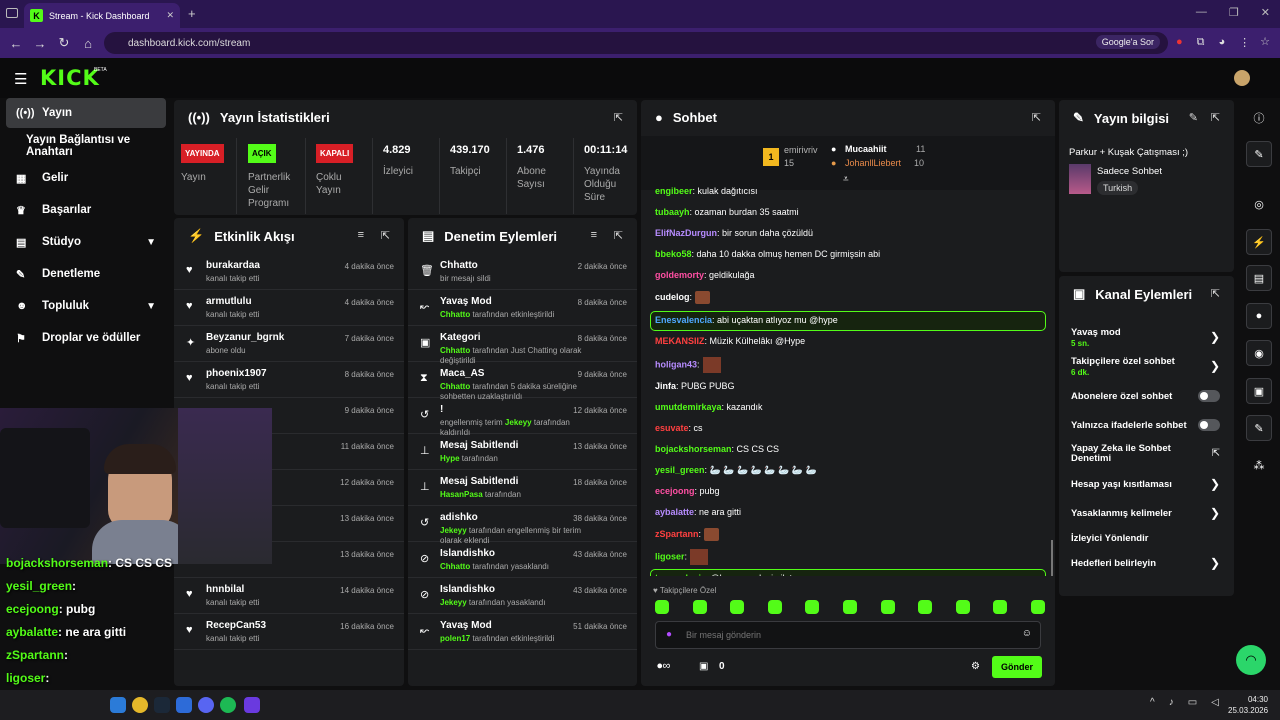 Image resolution: width=1280 pixels, height=720 pixels. I want to click on chat-message: engibeer: kulak dağıtıcısı, so click(706, 191).